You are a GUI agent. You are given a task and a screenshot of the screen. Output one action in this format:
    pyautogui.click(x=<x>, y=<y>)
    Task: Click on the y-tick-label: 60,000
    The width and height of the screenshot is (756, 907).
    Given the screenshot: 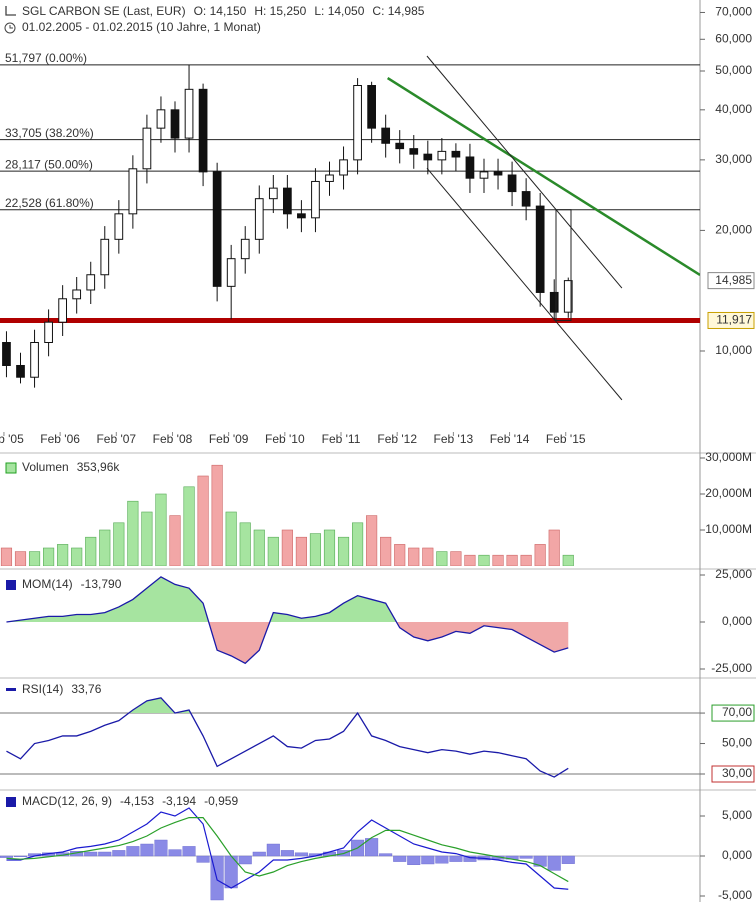 What is the action you would take?
    pyautogui.click(x=733, y=38)
    